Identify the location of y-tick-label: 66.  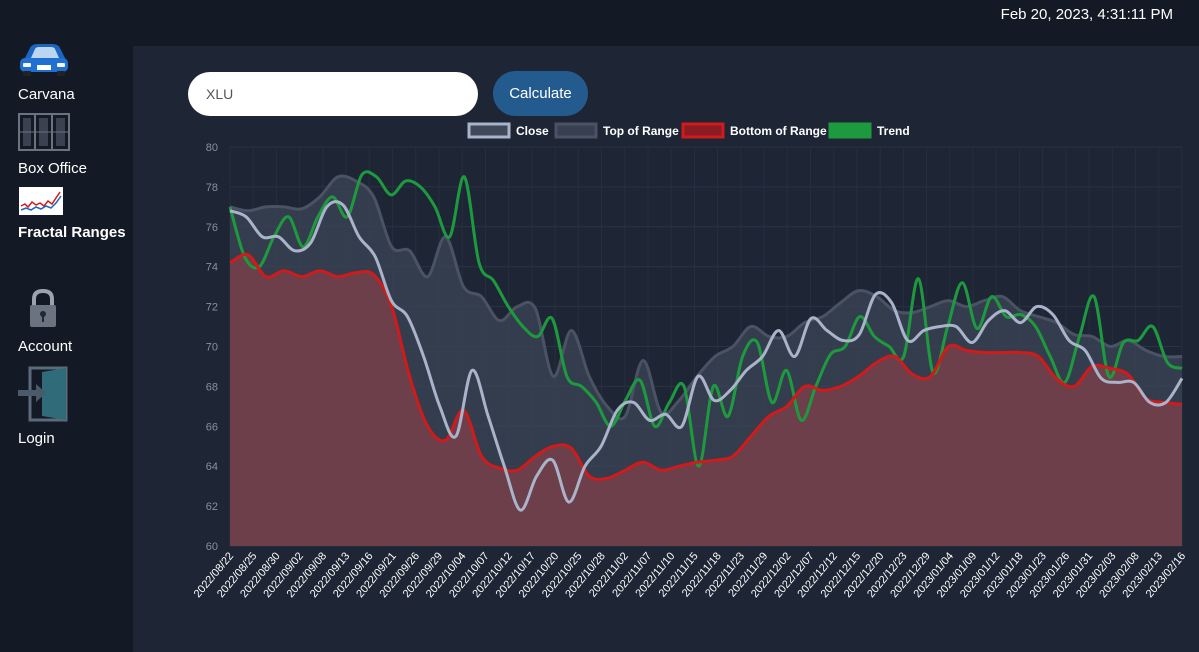
(212, 427).